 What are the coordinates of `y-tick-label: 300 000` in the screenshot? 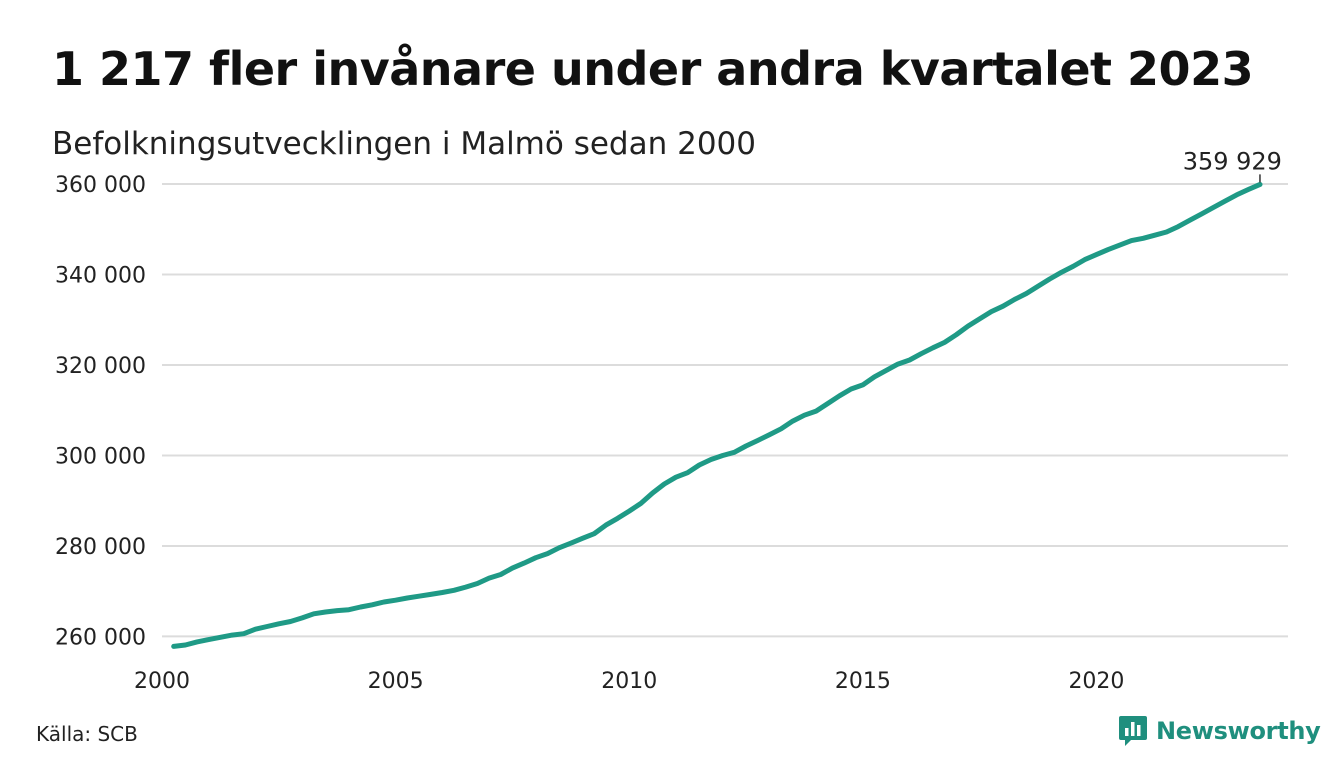 It's located at (100, 456).